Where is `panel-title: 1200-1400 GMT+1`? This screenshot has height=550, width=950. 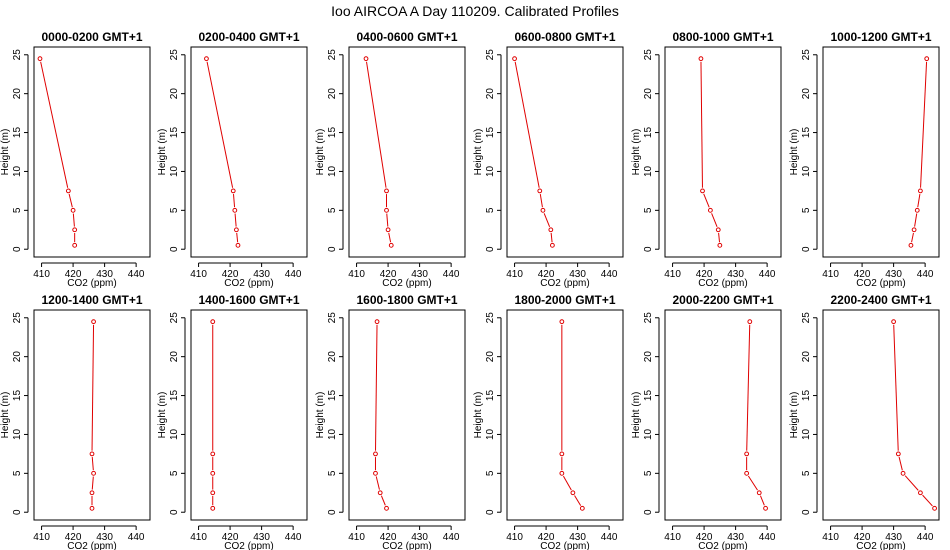
panel-title: 1200-1400 GMT+1 is located at coordinates (91, 300).